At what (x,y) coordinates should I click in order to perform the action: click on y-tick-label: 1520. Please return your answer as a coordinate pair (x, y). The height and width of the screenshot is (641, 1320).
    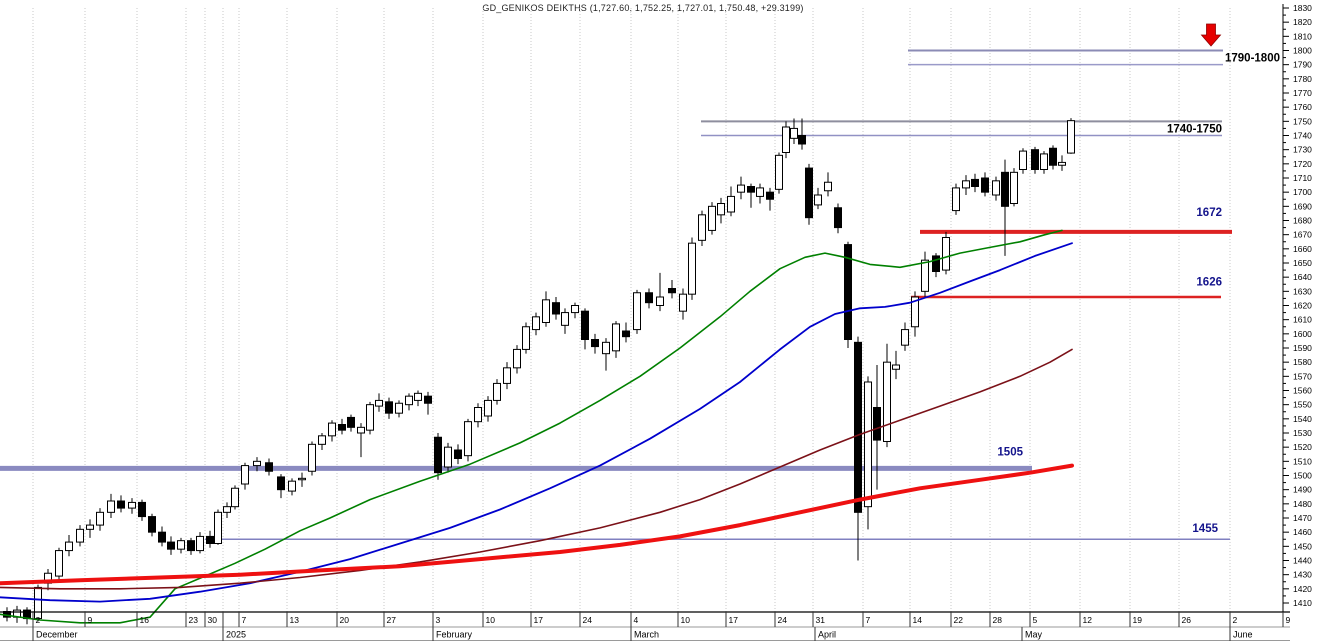
    Looking at the image, I should click on (1302, 447).